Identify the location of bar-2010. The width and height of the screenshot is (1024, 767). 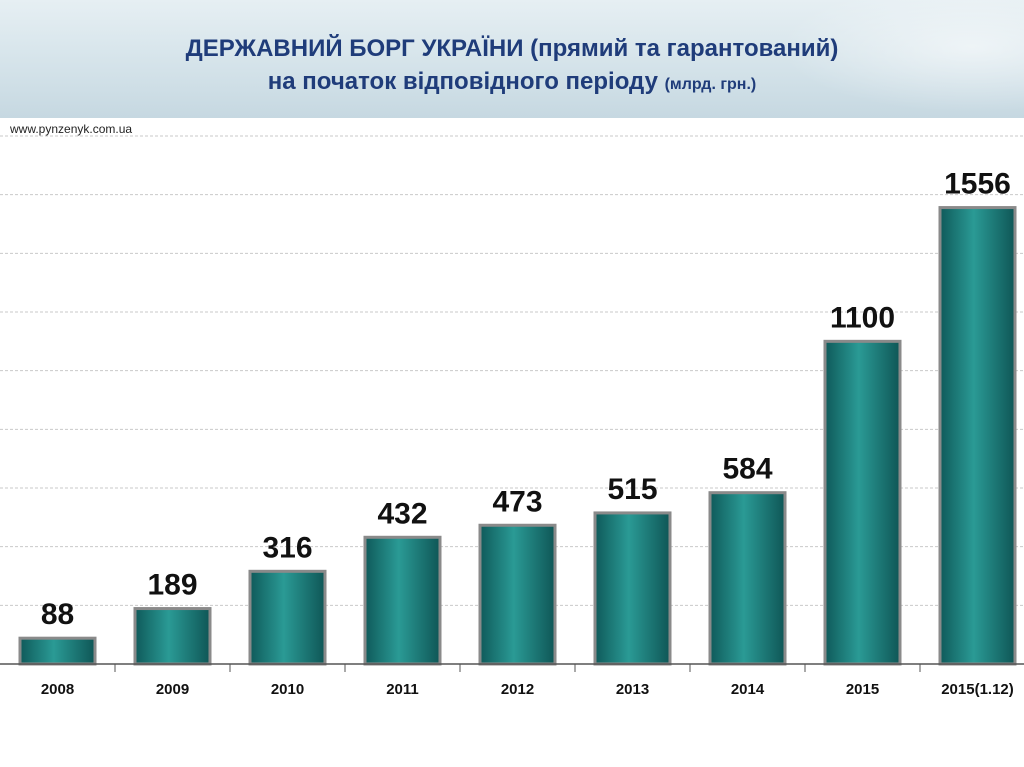
(287, 617).